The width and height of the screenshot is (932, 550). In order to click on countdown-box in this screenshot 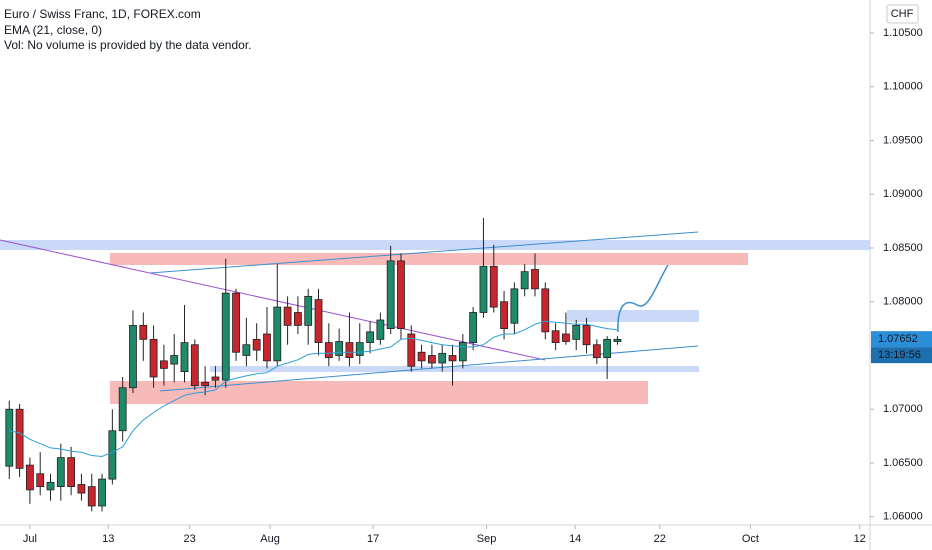, I will do `click(901, 355)`.